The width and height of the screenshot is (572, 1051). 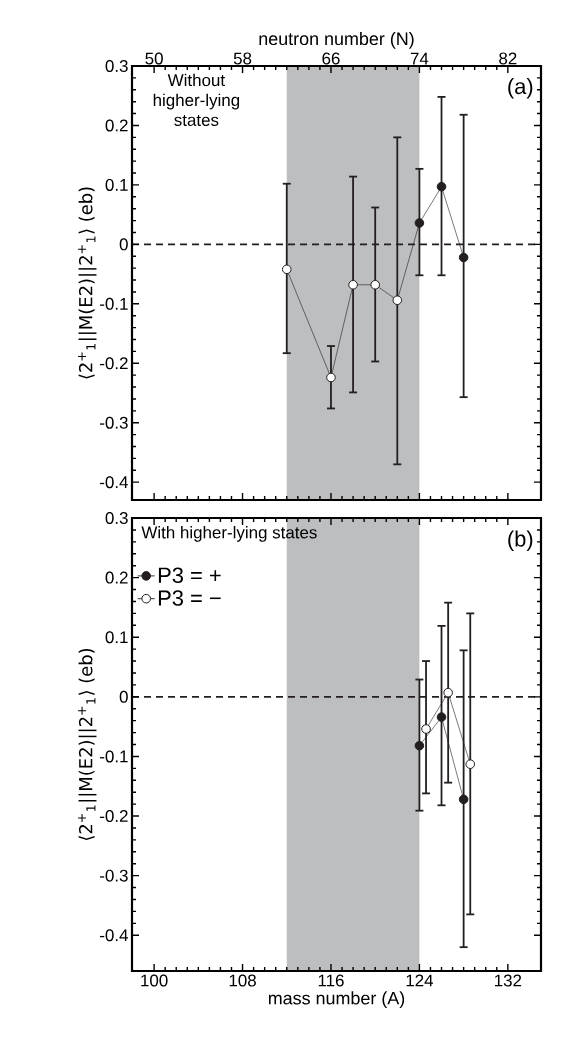 I want to click on legend-label: P3 = +, so click(x=189, y=575).